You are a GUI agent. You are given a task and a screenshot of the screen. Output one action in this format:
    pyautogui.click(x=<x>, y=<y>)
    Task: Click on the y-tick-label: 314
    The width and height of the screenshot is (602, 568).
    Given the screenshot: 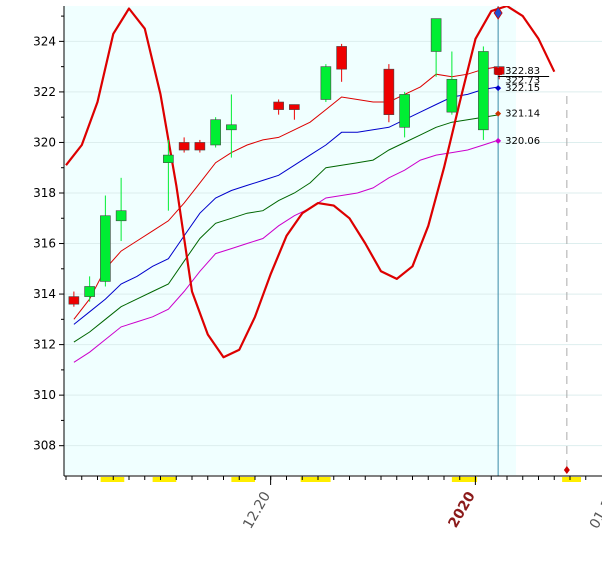 What is the action you would take?
    pyautogui.click(x=44, y=294)
    